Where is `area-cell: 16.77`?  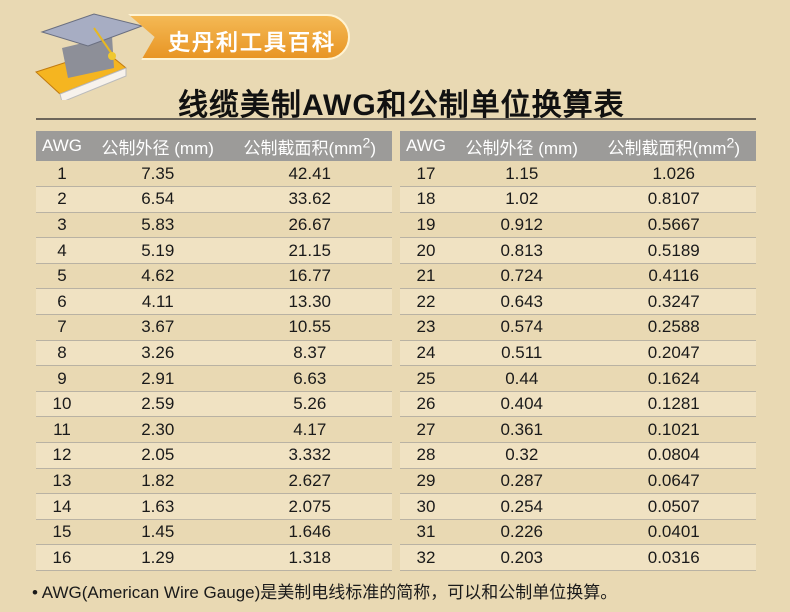
area-cell: 16.77 is located at coordinates (309, 276).